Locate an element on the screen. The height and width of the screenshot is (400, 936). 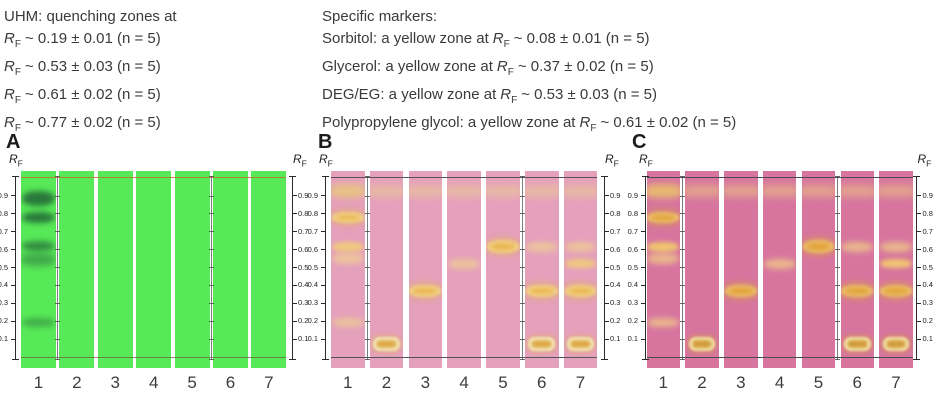
rf-tick-label: 0.1 is located at coordinates (303, 339).